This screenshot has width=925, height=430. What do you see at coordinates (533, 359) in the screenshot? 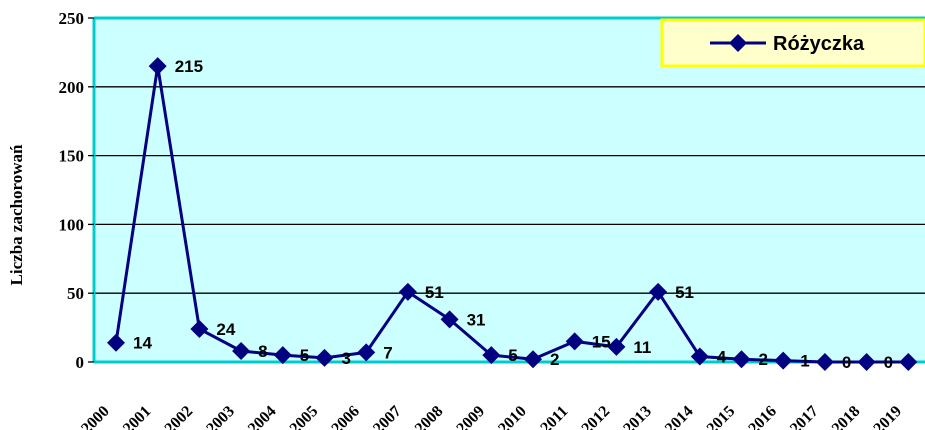
I see `data-point-2010` at bounding box center [533, 359].